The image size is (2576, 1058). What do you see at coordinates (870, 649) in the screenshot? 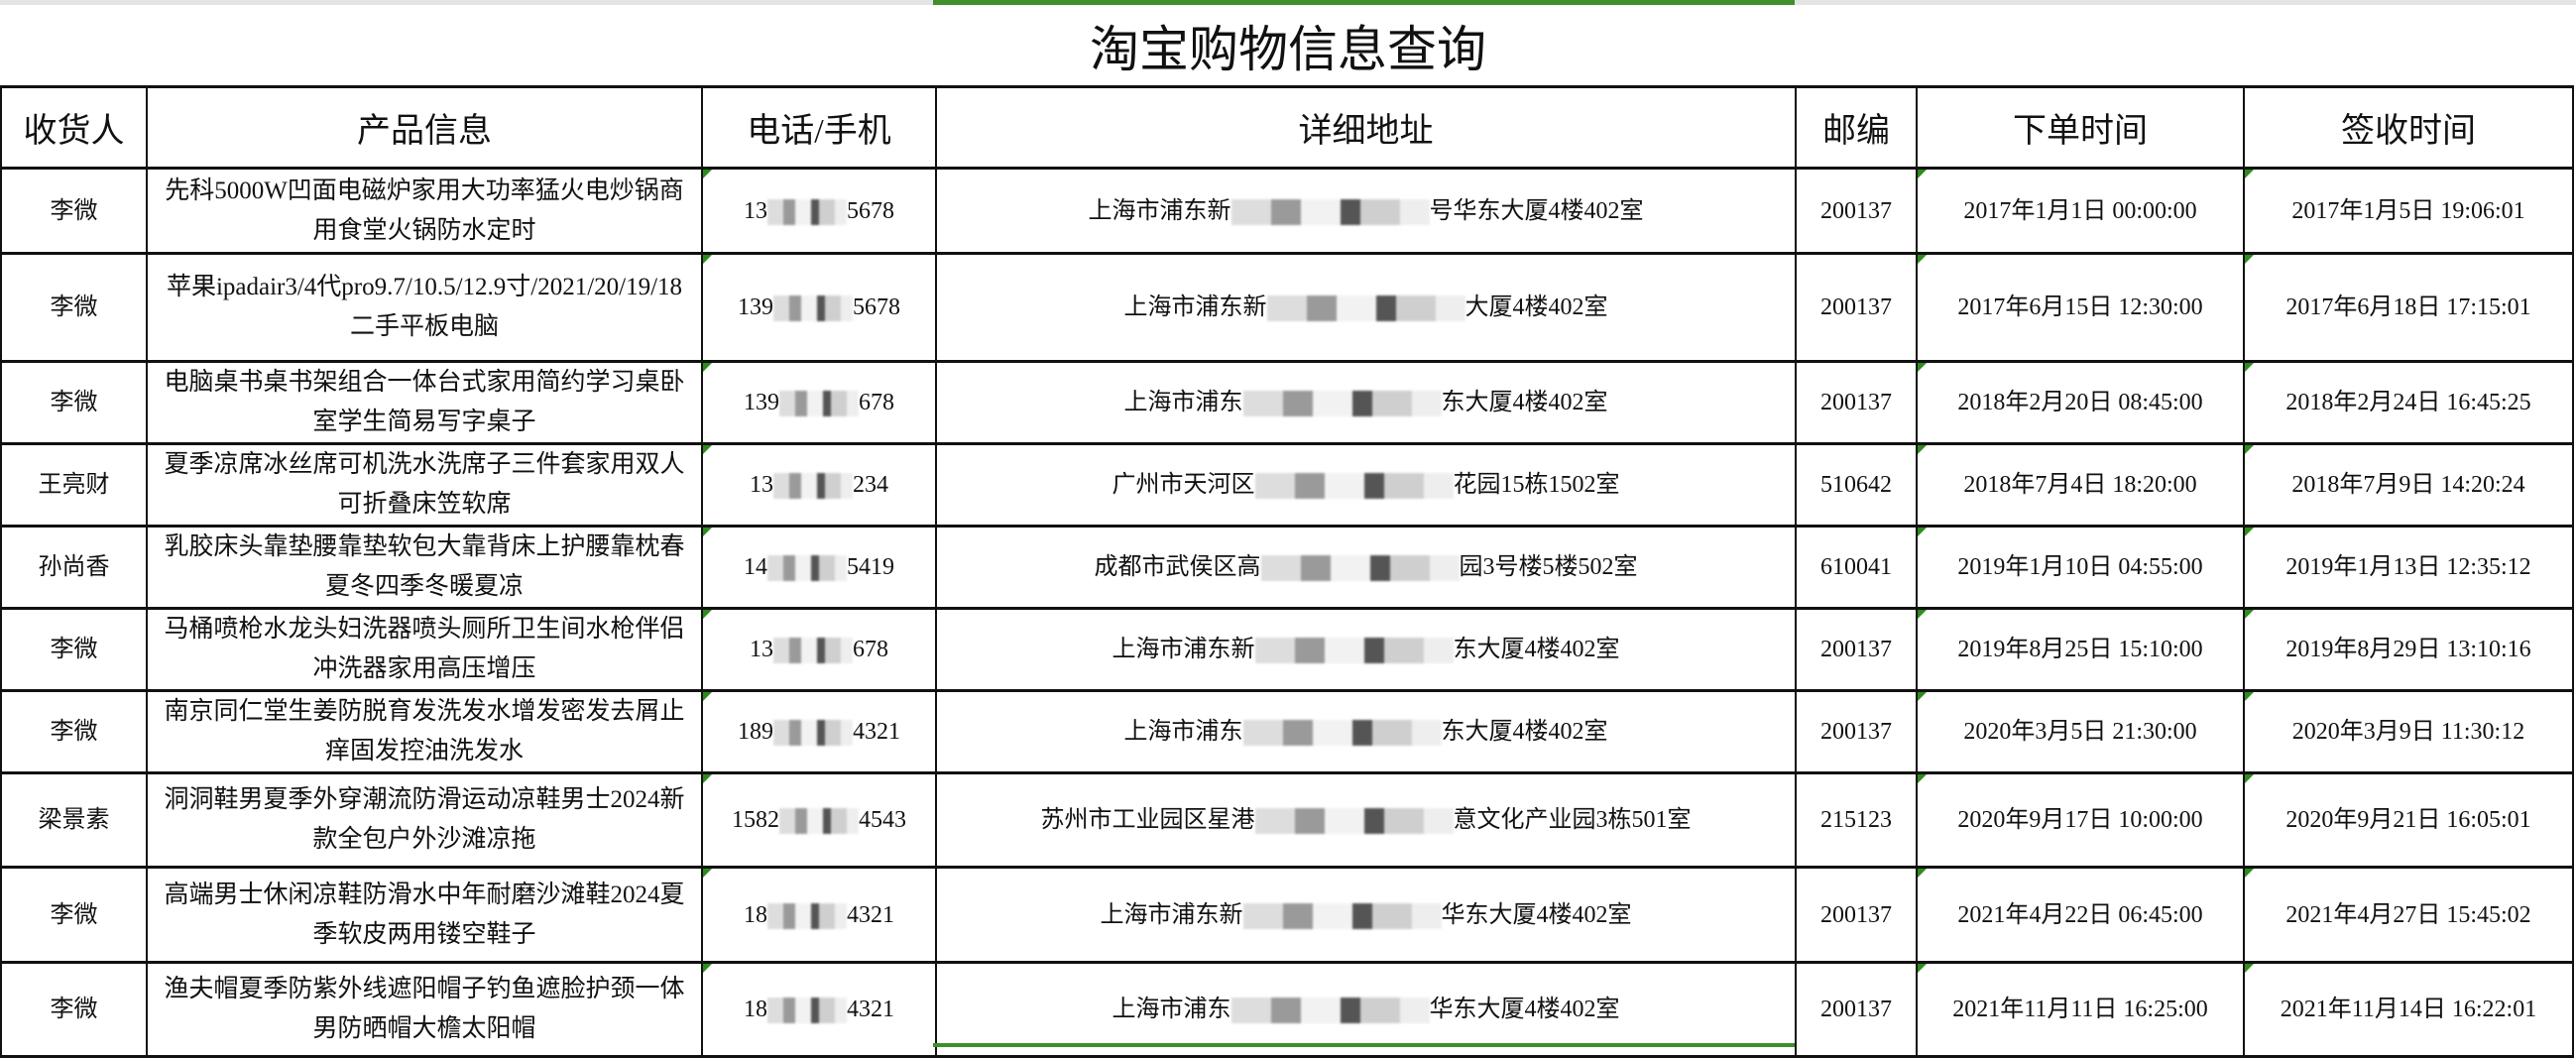
I see `phone-suffix: 678` at bounding box center [870, 649].